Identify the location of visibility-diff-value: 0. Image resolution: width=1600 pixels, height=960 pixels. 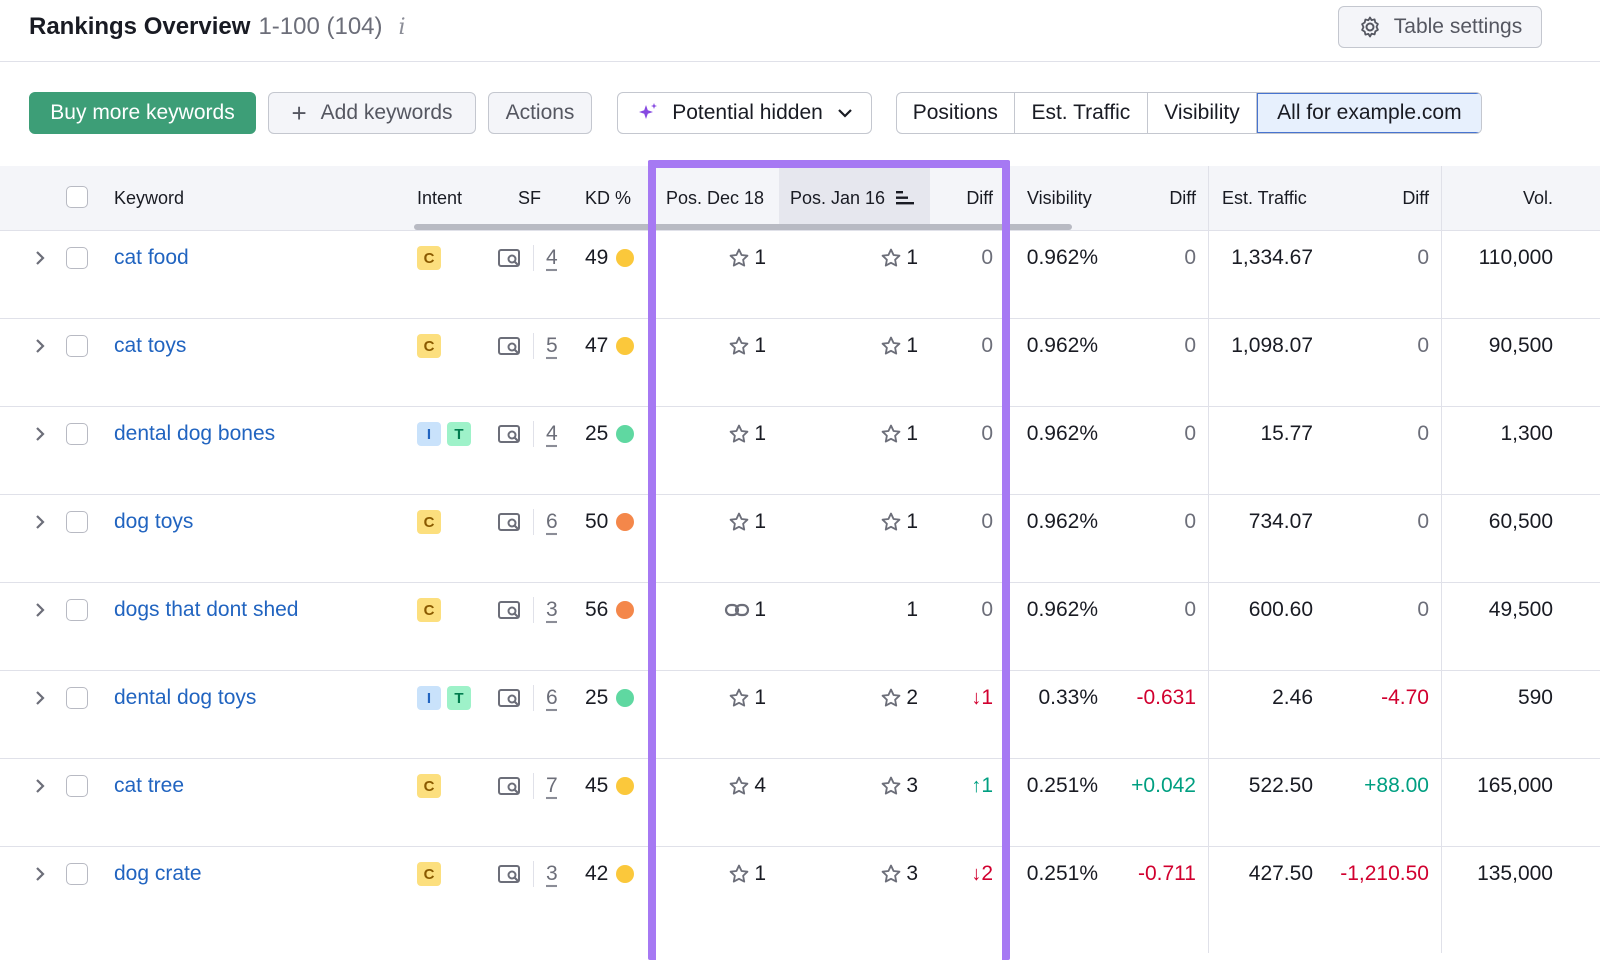
(1190, 521).